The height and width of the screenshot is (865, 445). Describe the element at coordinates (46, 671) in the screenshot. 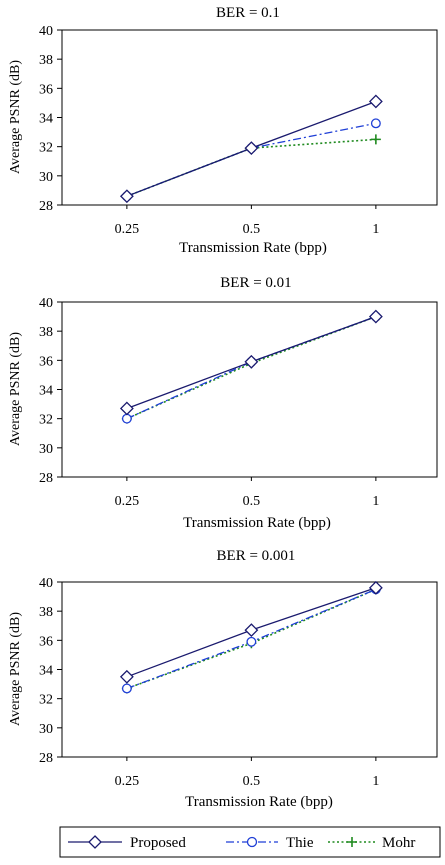

I see `chart-3-y-tick-label-3: 34` at that location.